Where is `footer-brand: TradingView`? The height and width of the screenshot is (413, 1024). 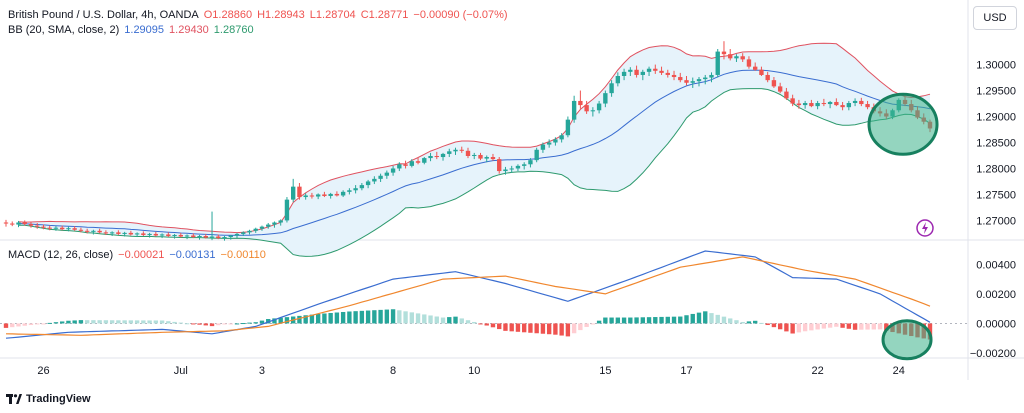 footer-brand: TradingView is located at coordinates (58, 399).